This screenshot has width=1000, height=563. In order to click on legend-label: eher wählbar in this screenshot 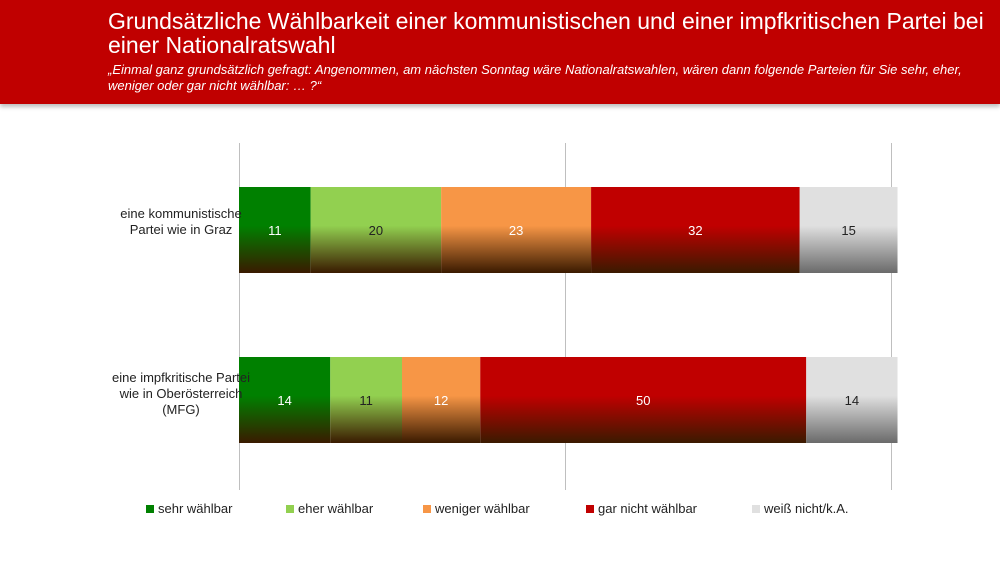, I will do `click(336, 508)`.